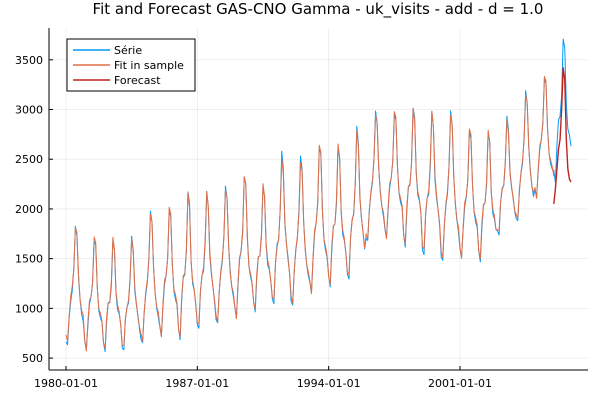 The image size is (600, 400). I want to click on legend-box, so click(131, 65).